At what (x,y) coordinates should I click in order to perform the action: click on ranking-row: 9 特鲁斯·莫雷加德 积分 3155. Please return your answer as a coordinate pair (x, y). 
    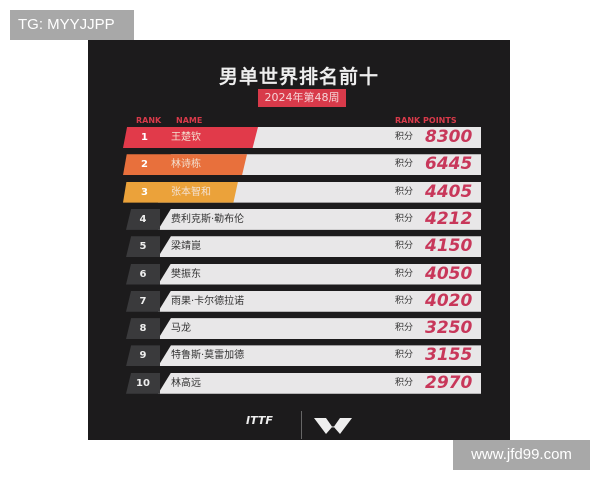
    Looking at the image, I should click on (302, 356).